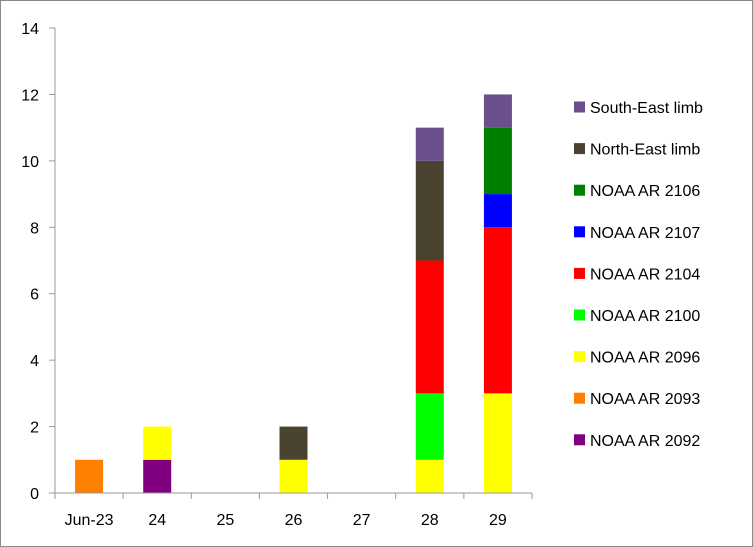 The height and width of the screenshot is (547, 753). I want to click on legend-label: NOAA AR 2100, so click(645, 316).